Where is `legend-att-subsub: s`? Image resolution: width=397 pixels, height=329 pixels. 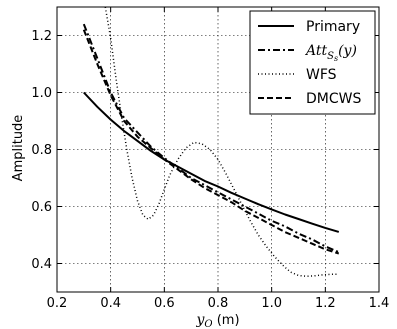 legend-att-subsub: s is located at coordinates (336, 58).